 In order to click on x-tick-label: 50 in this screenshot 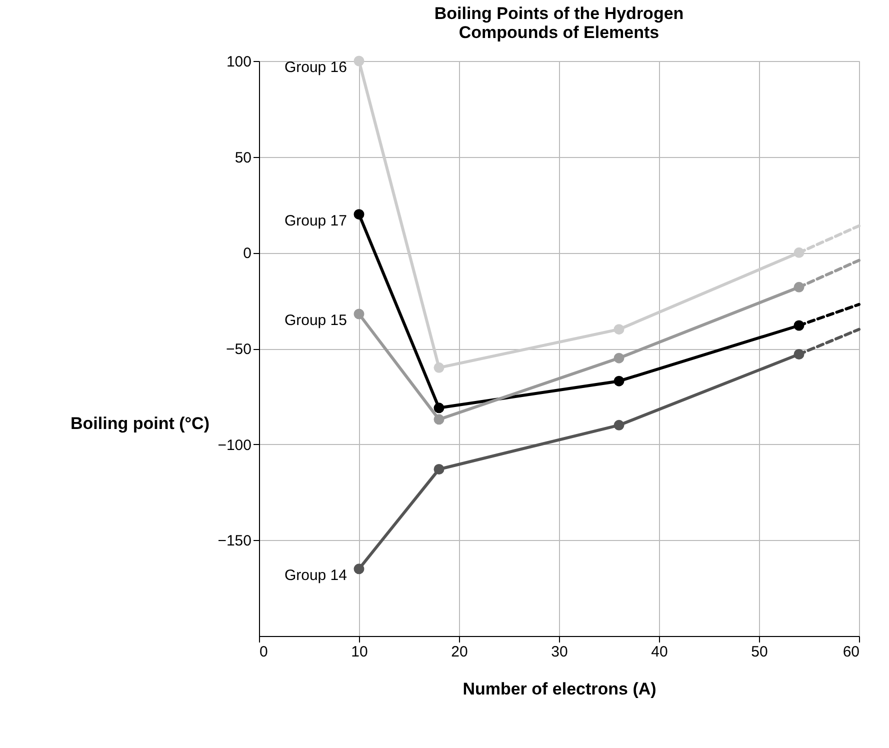, I will do `click(759, 652)`.